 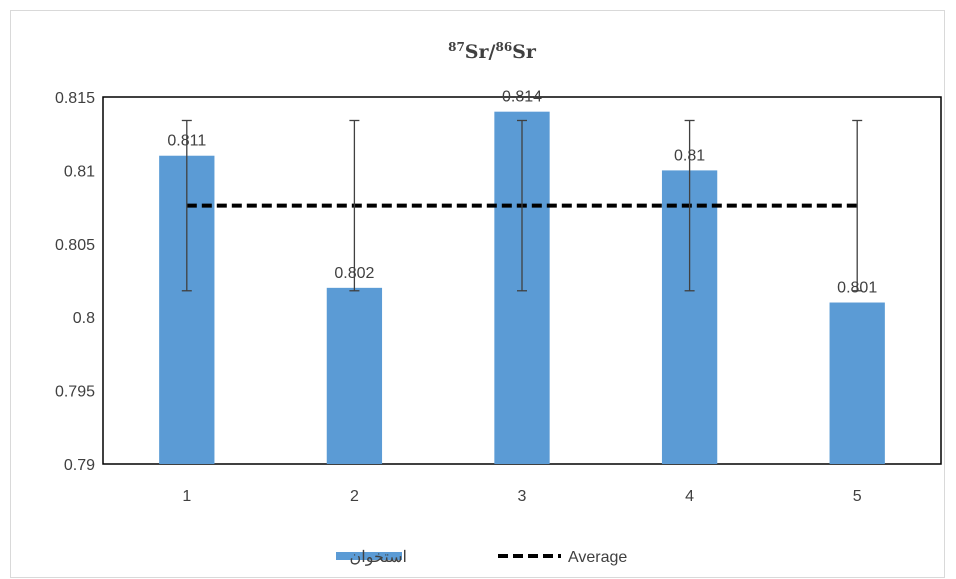 What do you see at coordinates (354, 273) in the screenshot?
I see `data-label: 0.802` at bounding box center [354, 273].